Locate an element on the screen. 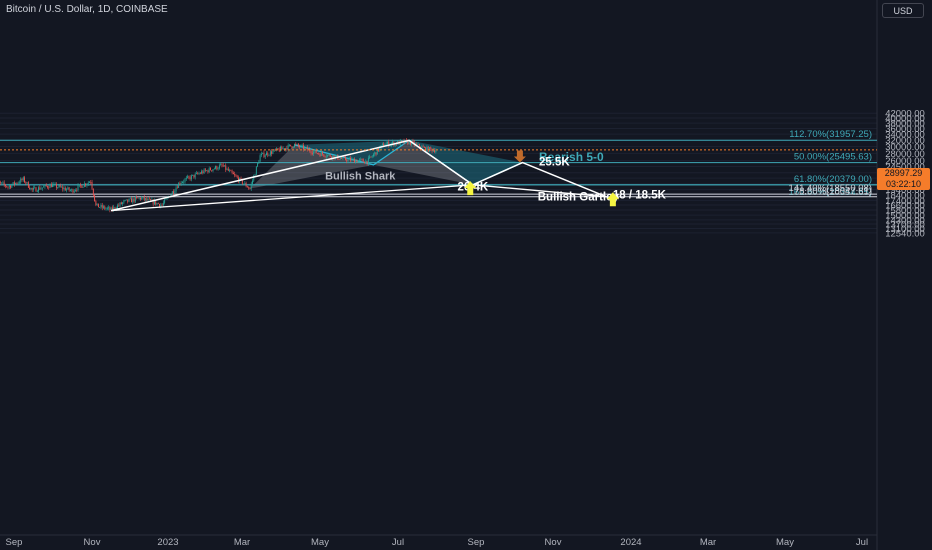 The height and width of the screenshot is (550, 932). y-tick-label: 14300.00 is located at coordinates (905, 220).